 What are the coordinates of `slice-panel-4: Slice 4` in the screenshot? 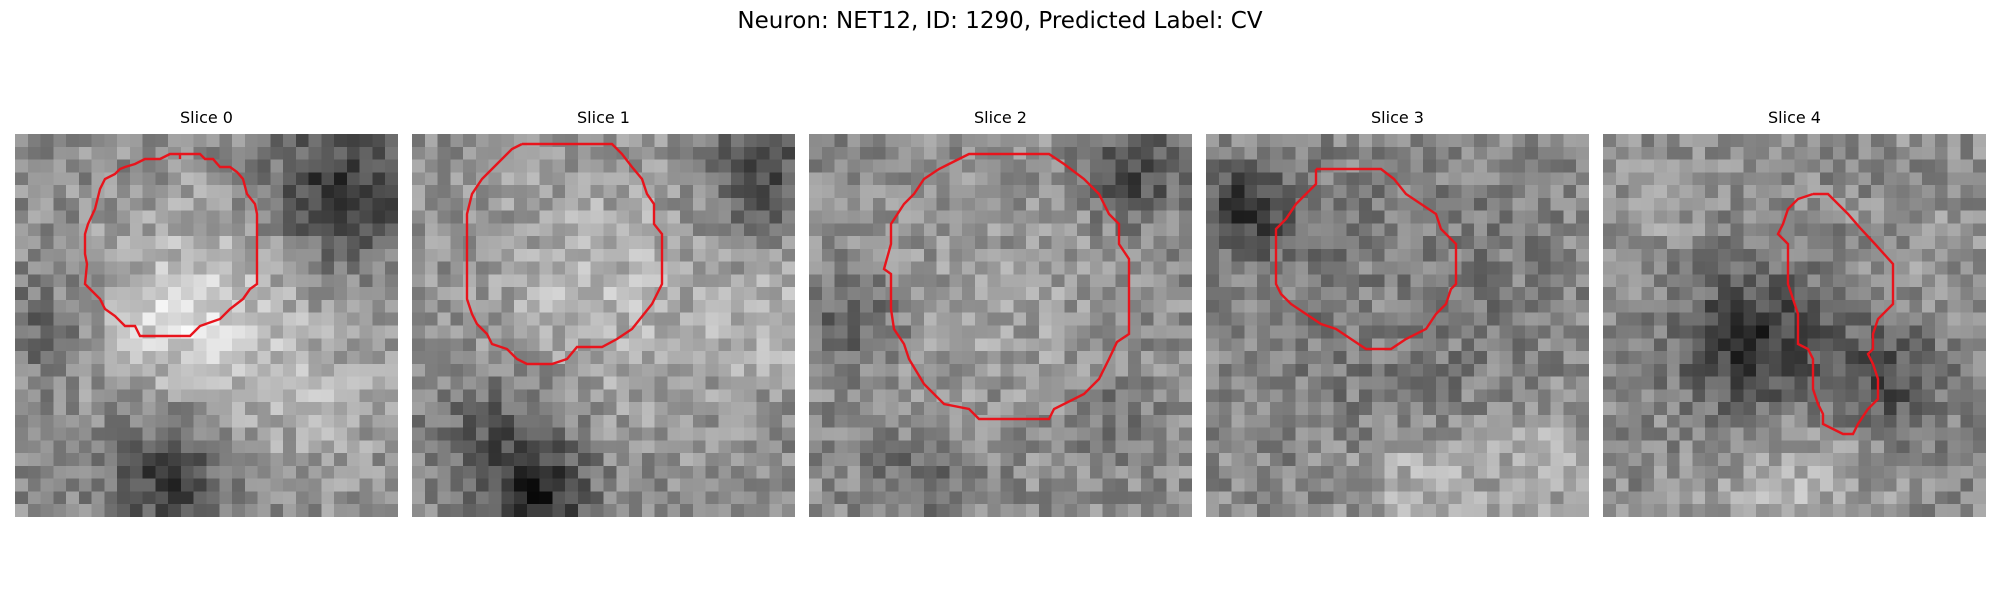 It's located at (1794, 312).